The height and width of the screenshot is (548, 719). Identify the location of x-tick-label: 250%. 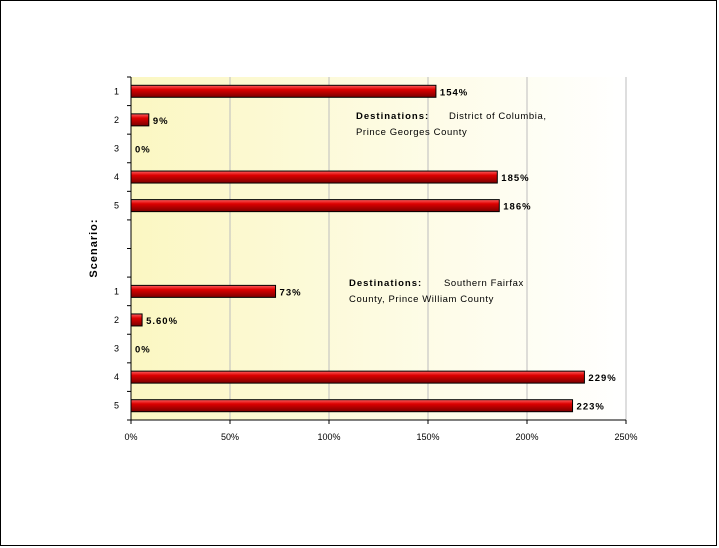
(625, 437).